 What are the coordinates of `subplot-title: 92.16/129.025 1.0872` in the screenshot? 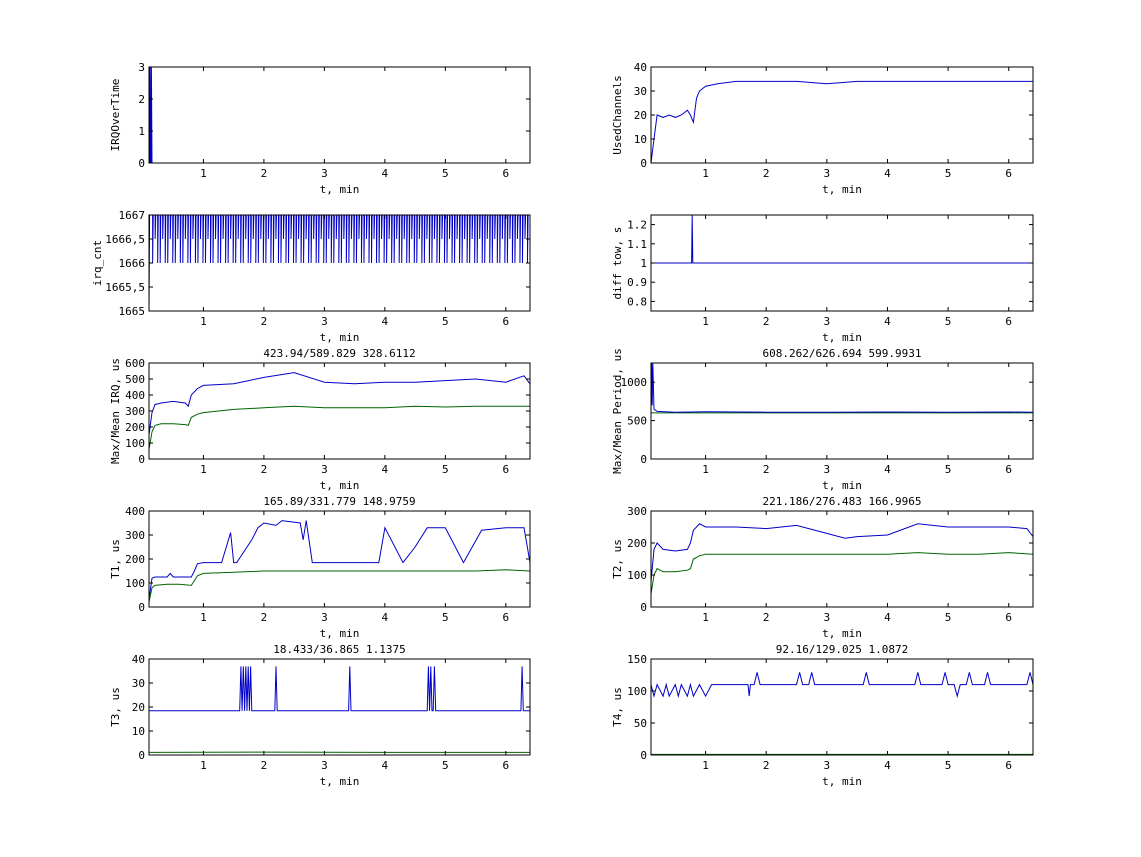 It's located at (842, 649).